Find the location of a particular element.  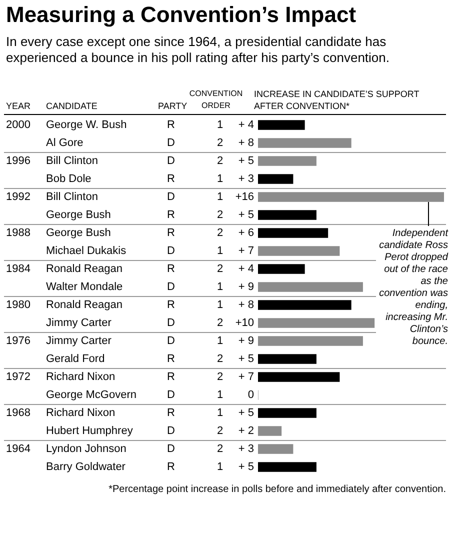

text: YEAR is located at coordinates (18, 106).